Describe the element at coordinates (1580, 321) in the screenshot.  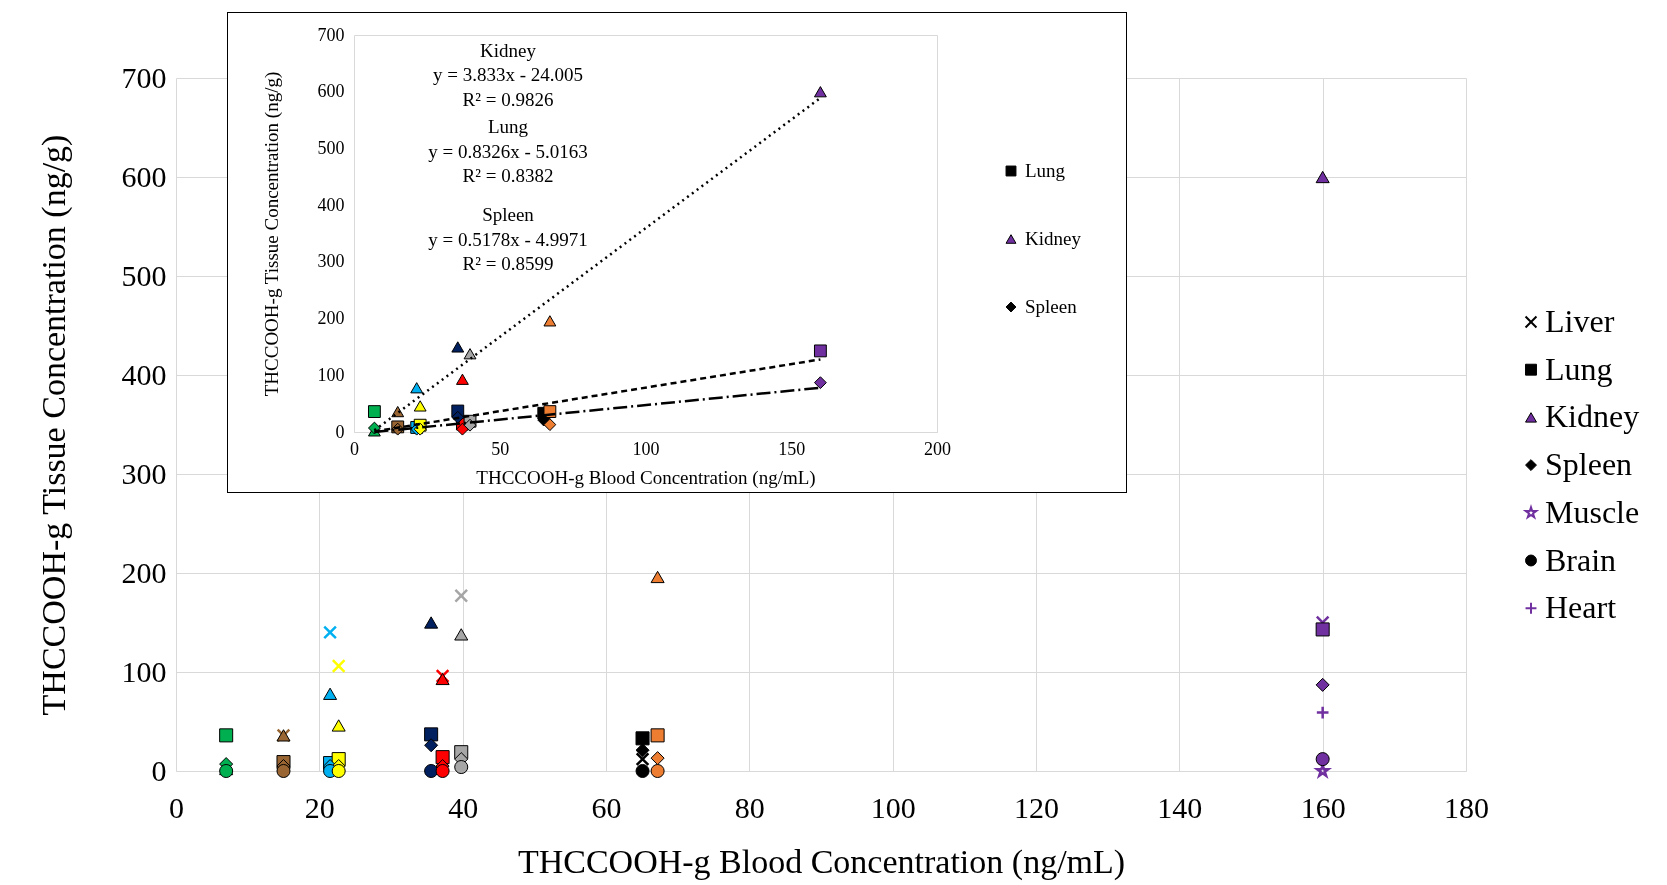
I see `legend-label: Liver` at that location.